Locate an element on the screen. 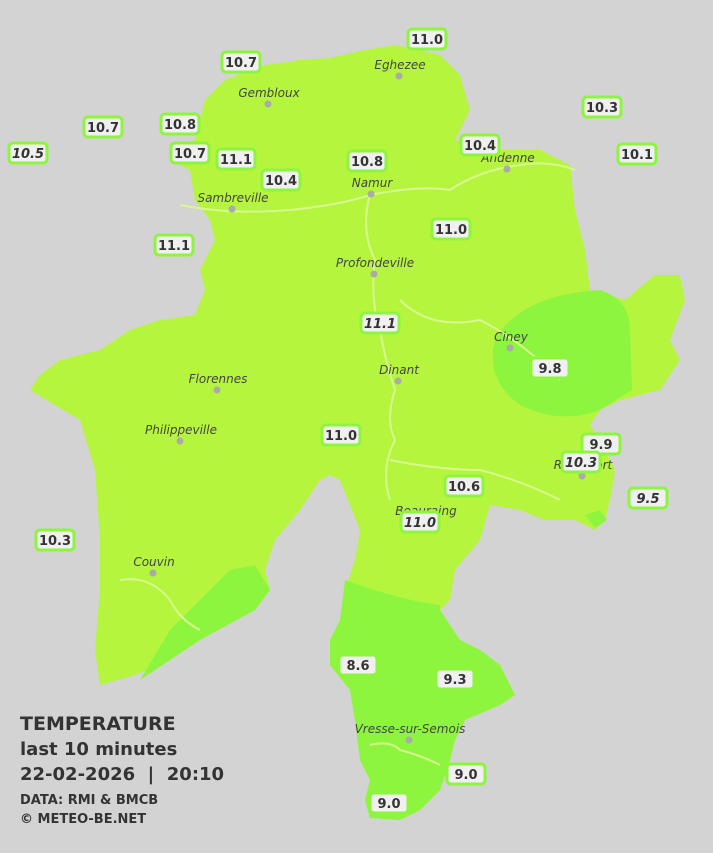  legend-source: DATA: RMI & BMCB is located at coordinates (89, 800).